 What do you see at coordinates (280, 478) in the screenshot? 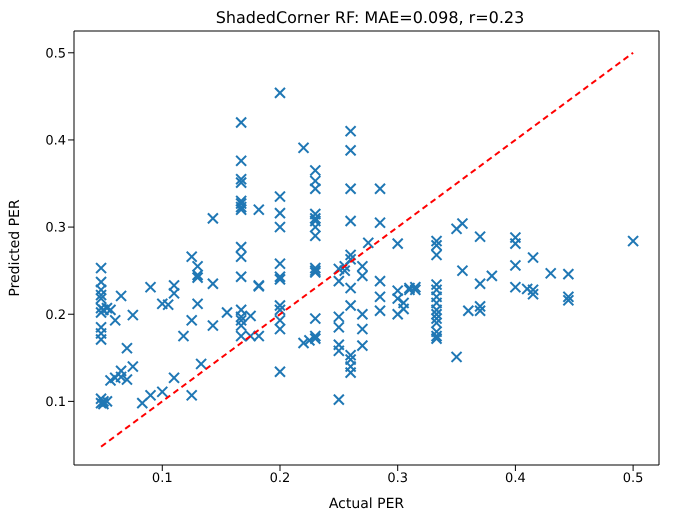
I see `x-tick-label: 0.2` at bounding box center [280, 478].